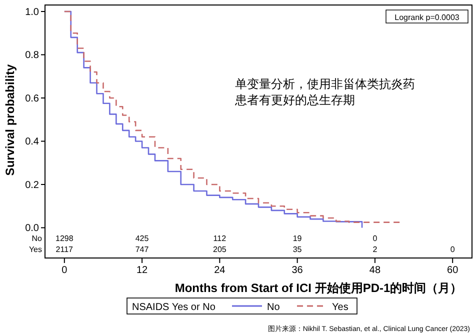  I want to click on x-tick-label: 60, so click(453, 270).